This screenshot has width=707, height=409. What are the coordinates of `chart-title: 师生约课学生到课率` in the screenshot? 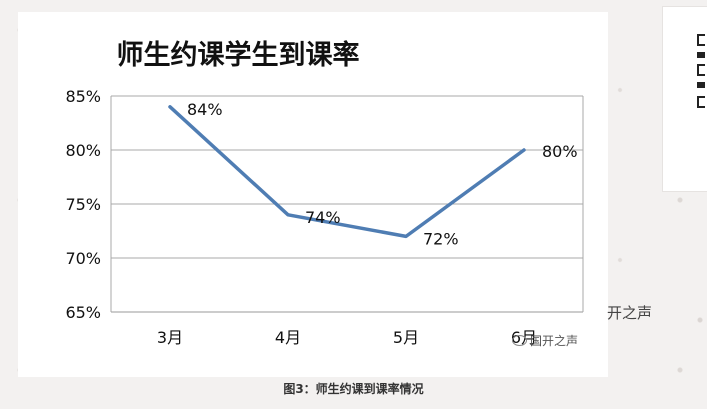 It's located at (238, 55).